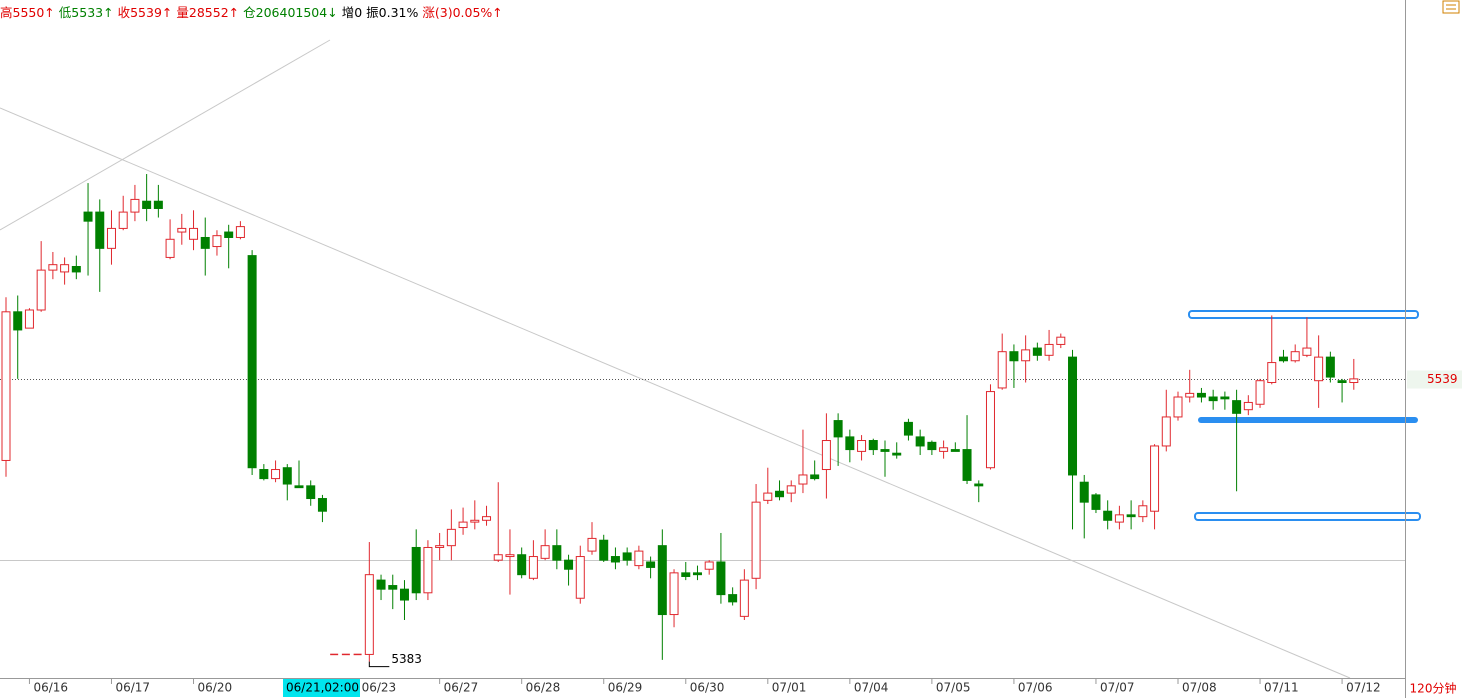  Describe the element at coordinates (1451, 7) in the screenshot. I see `corner-icon` at that location.